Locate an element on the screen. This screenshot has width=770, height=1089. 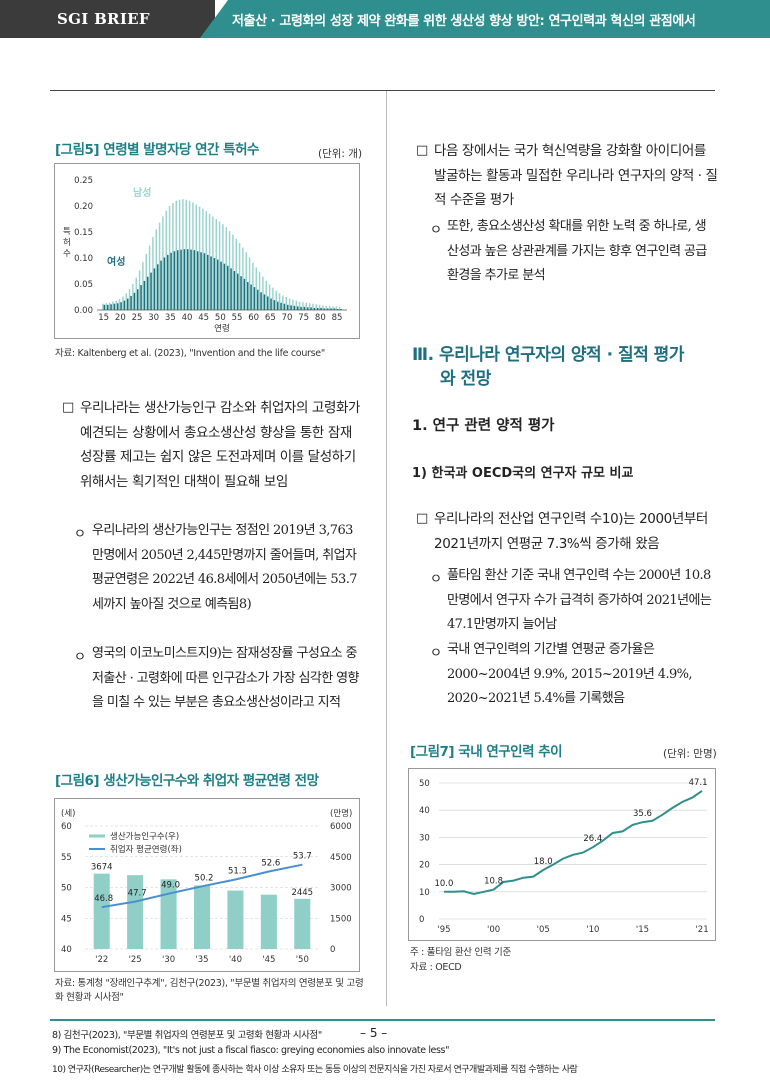
fig5-xtick: 70 is located at coordinates (287, 318).